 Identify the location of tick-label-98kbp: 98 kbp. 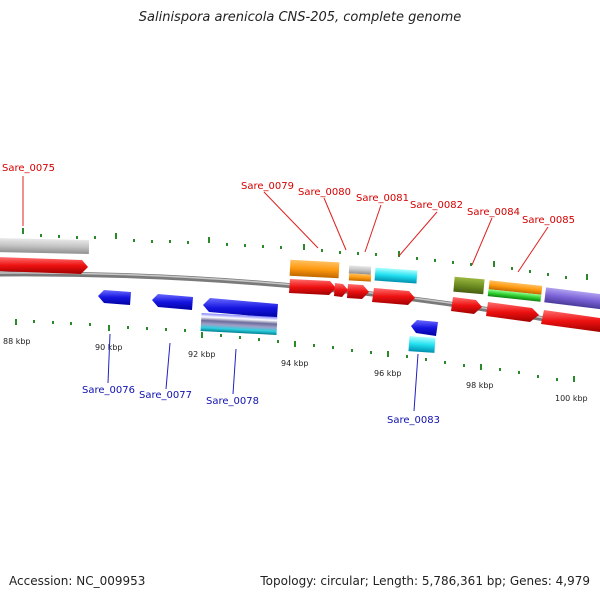
(480, 385).